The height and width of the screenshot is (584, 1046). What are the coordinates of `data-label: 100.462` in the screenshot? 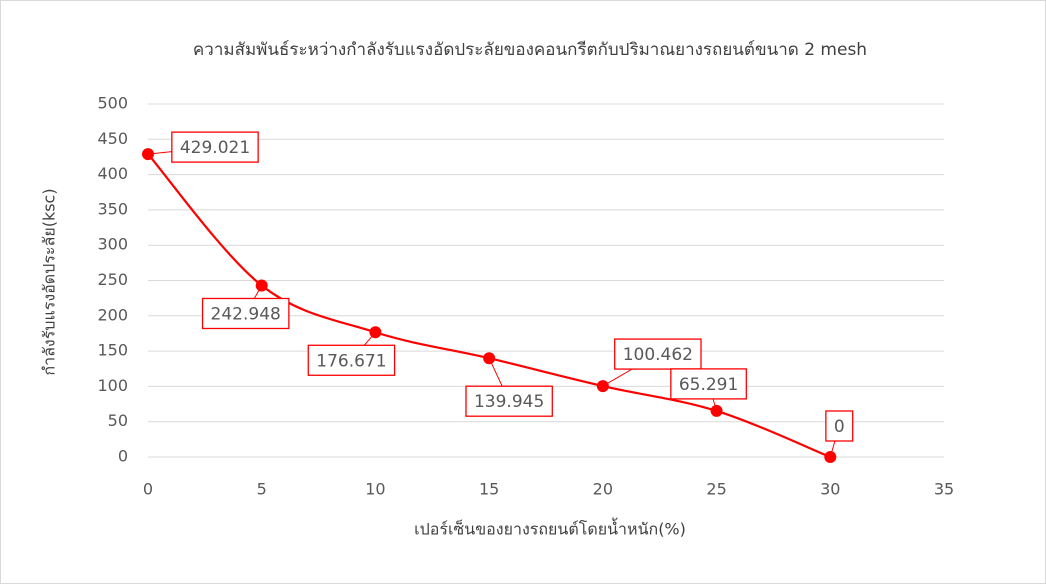 It's located at (658, 355).